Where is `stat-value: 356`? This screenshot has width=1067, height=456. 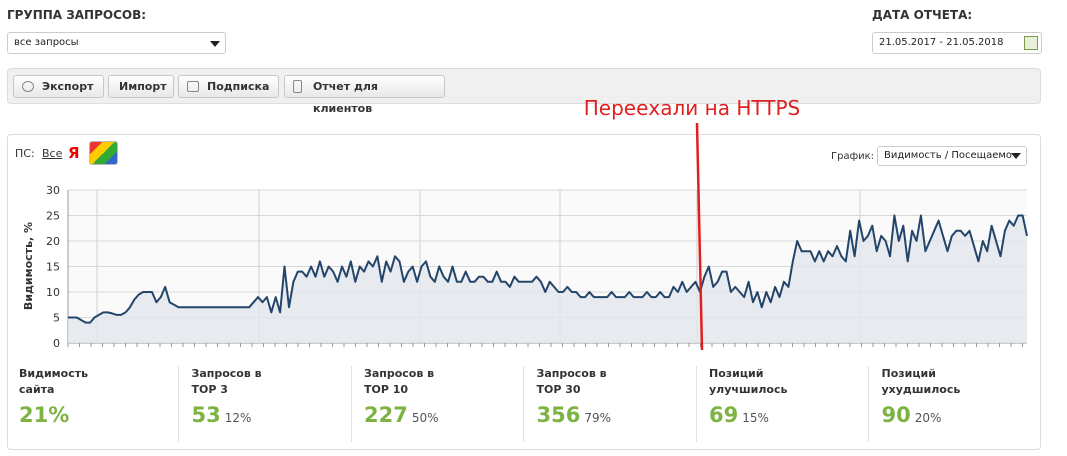 stat-value: 356 is located at coordinates (558, 415).